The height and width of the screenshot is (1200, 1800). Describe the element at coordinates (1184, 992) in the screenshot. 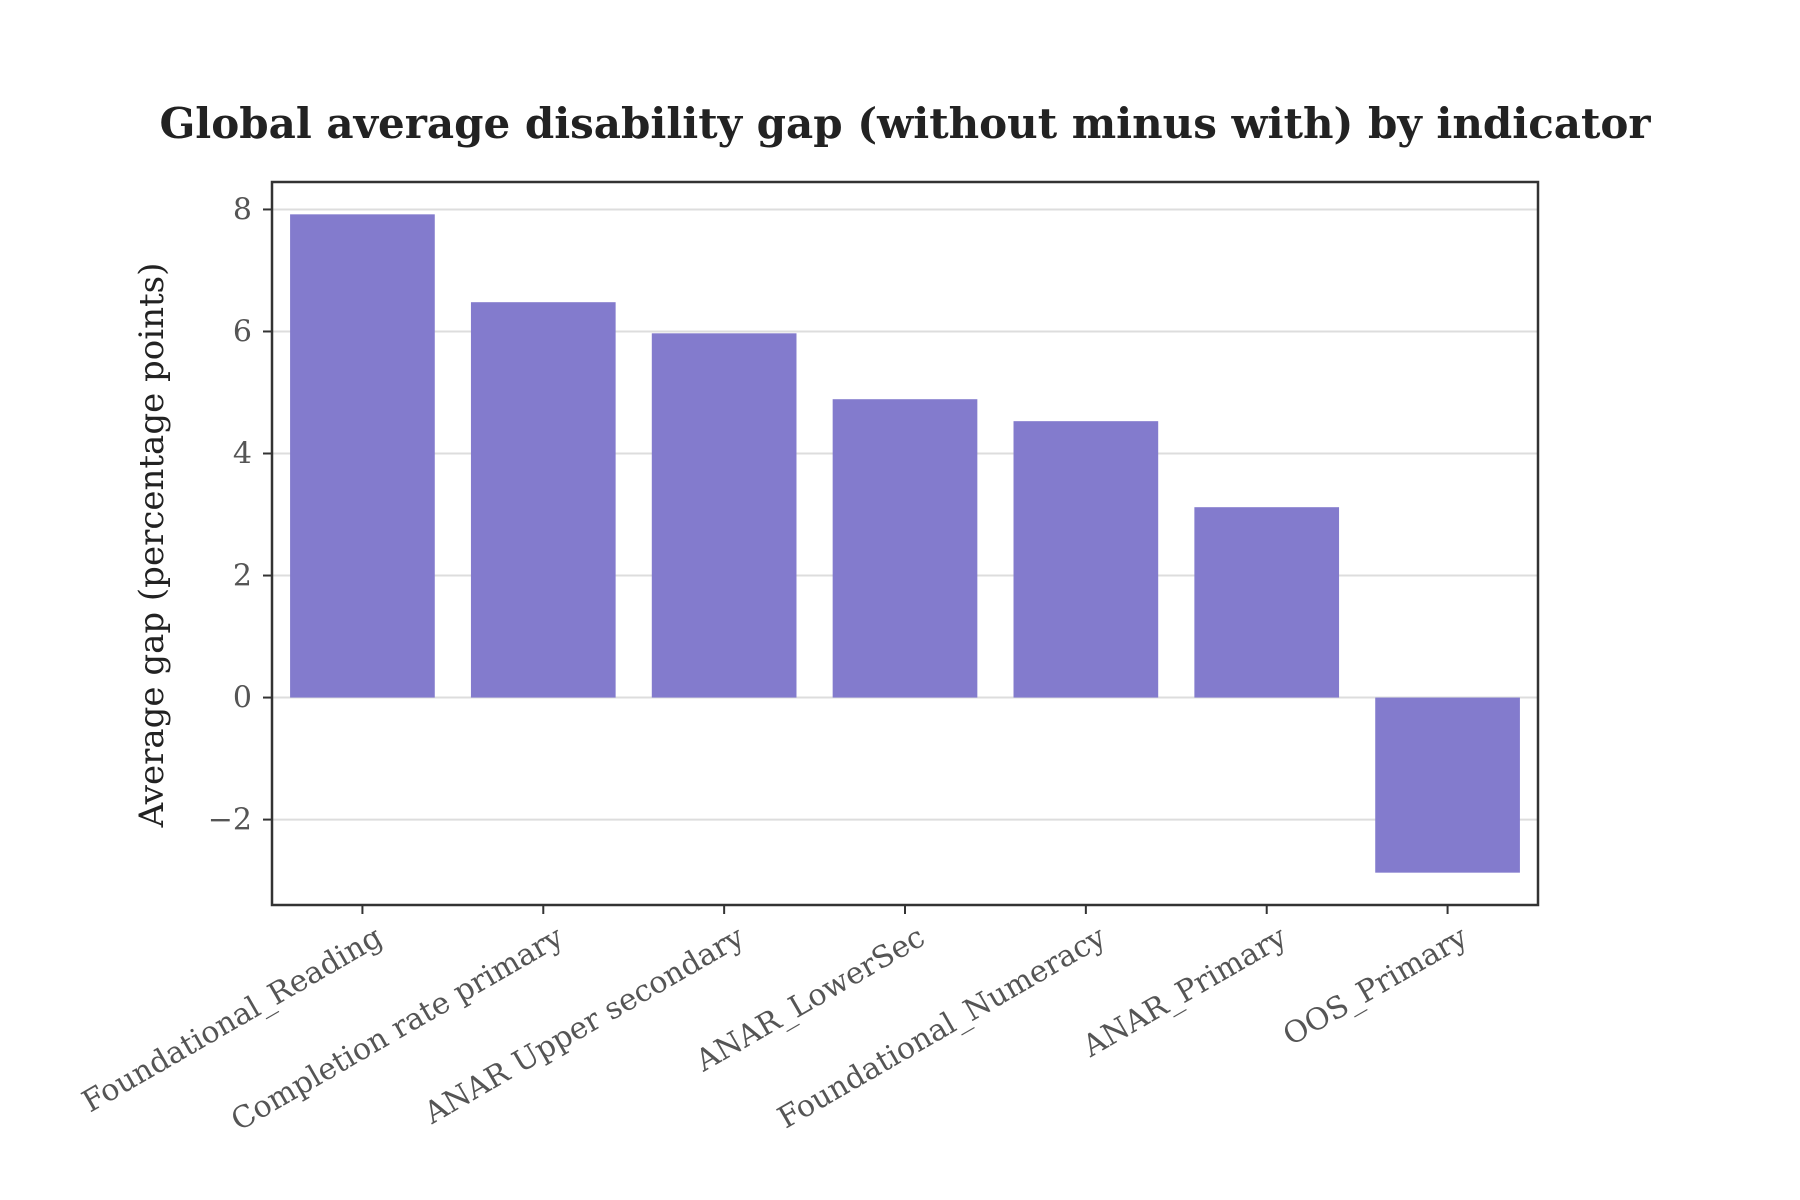

I see `x-tick-label: ANAR_Primary` at that location.